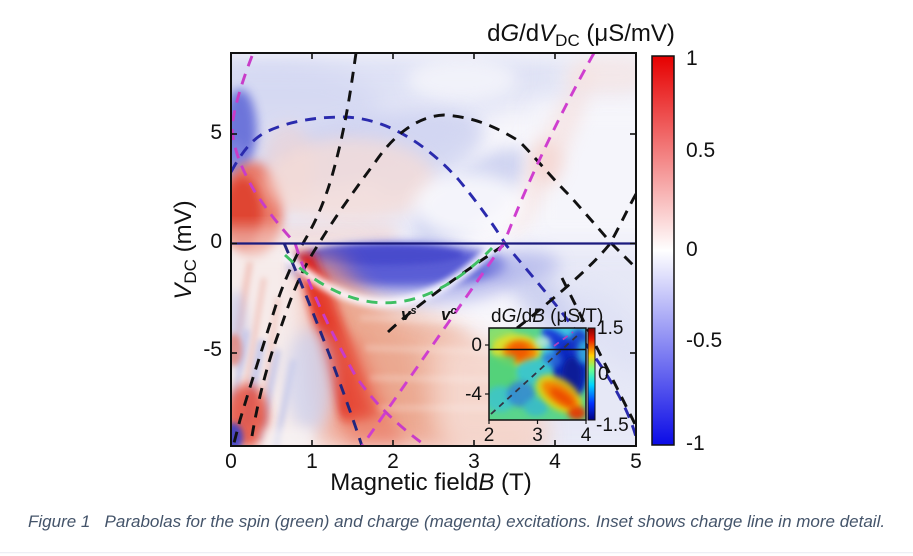 The image size is (913, 556). Describe the element at coordinates (612, 425) in the screenshot. I see `svg-text: -1.5` at that location.